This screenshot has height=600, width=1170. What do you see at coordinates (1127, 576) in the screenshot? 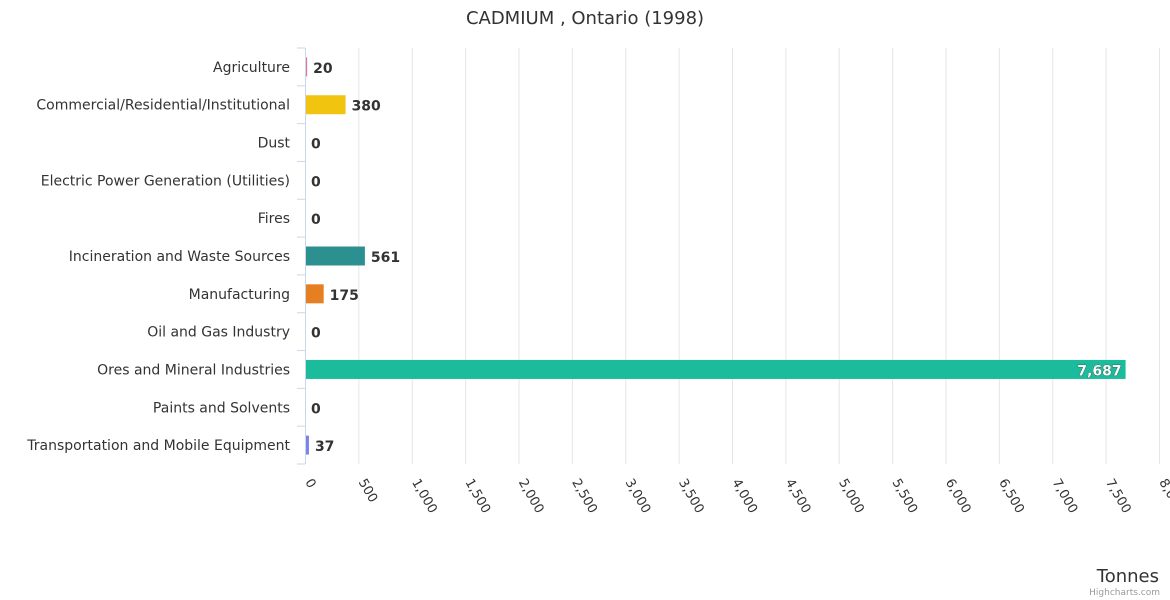
I see `value-axis-title: Tonnes` at bounding box center [1127, 576].